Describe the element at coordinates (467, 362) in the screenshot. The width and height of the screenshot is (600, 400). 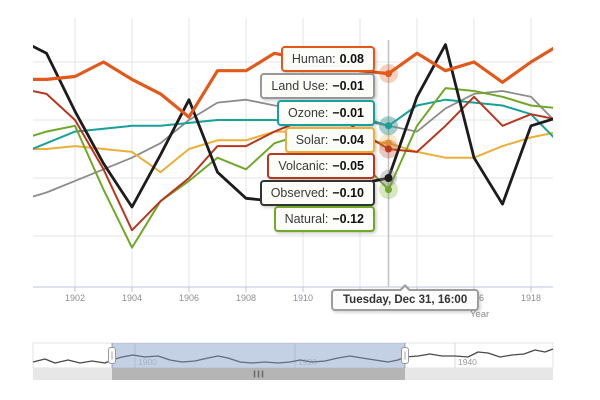
I see `navigator-tick-label: 1940` at that location.